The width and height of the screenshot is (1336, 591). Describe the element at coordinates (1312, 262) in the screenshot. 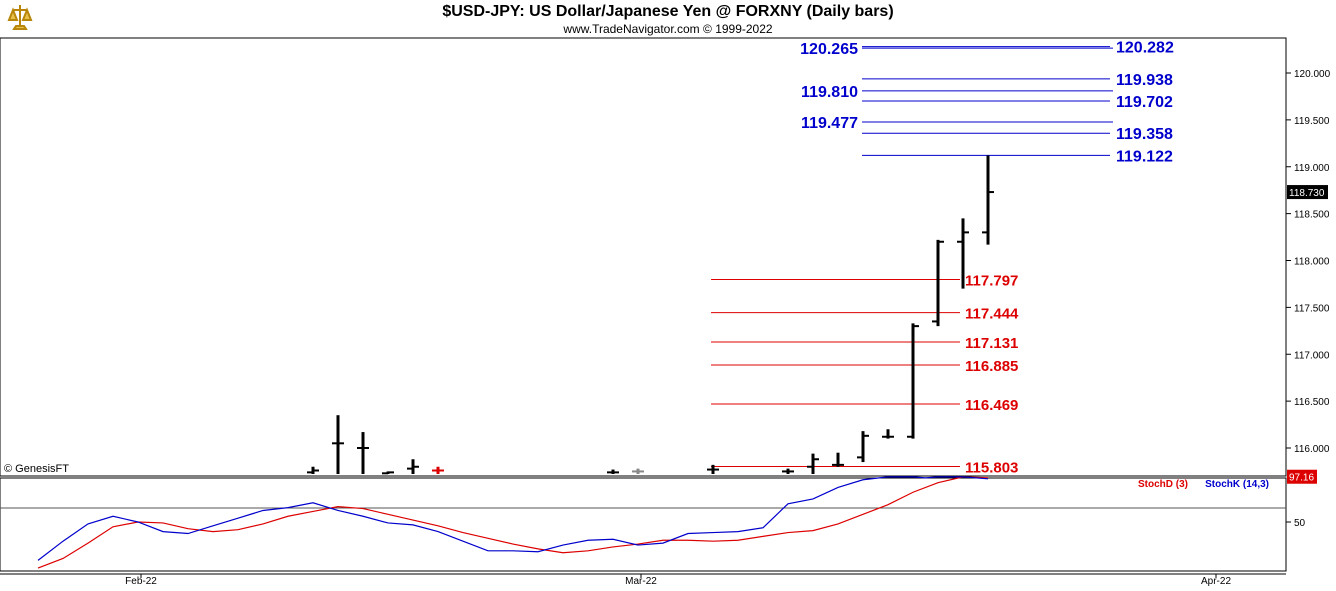

I see `price-axis-label: 118.000` at that location.